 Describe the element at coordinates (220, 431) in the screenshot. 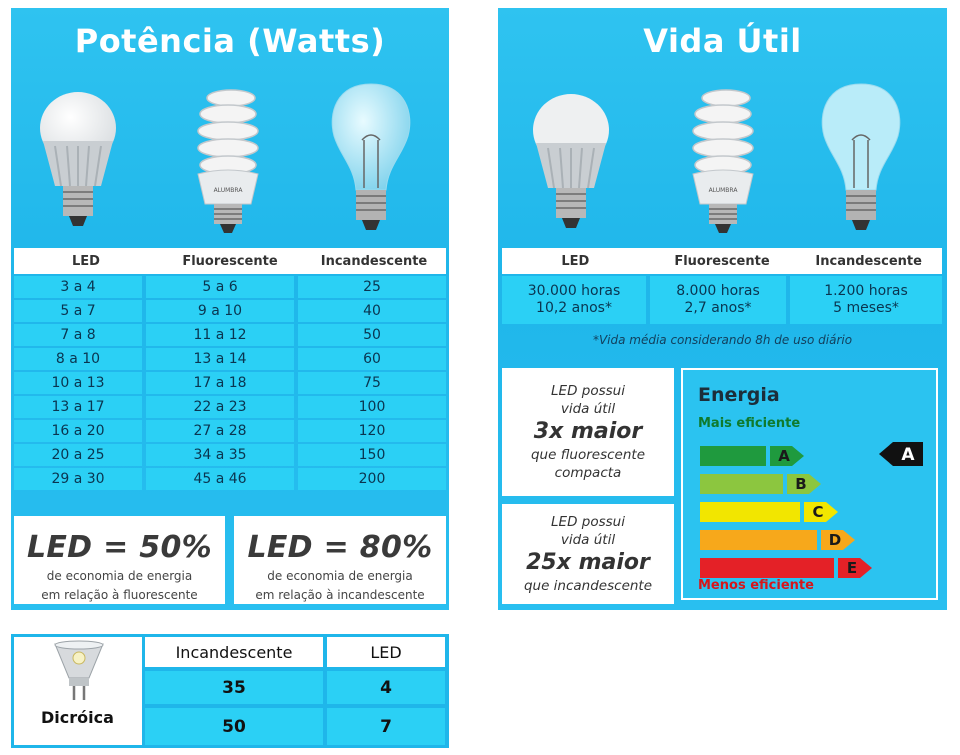

I see `power-table-cell: 27 a 28` at that location.